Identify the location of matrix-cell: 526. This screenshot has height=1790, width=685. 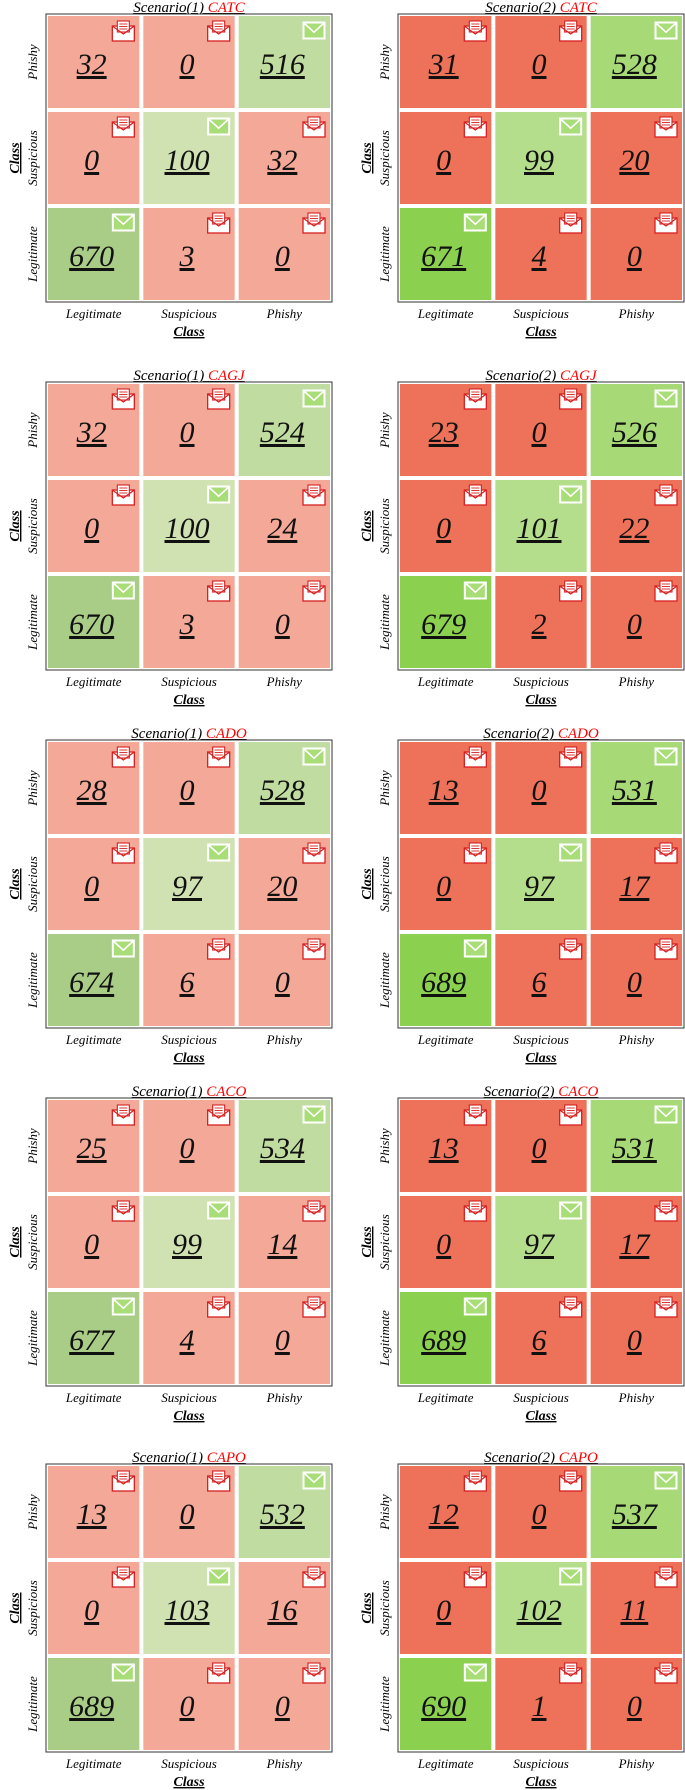
(636, 430).